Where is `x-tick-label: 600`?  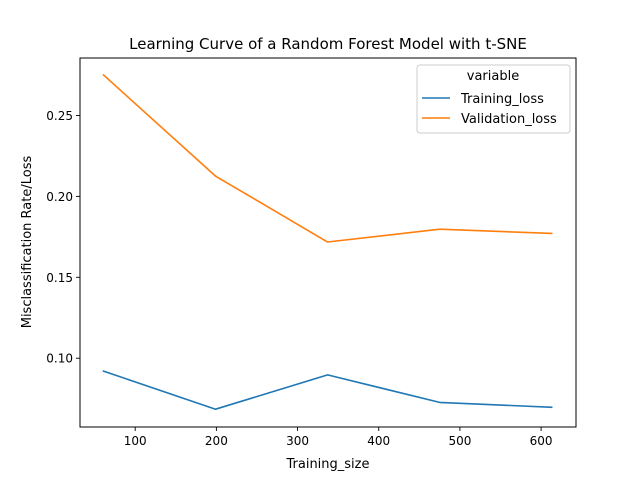
x-tick-label: 600 is located at coordinates (541, 441).